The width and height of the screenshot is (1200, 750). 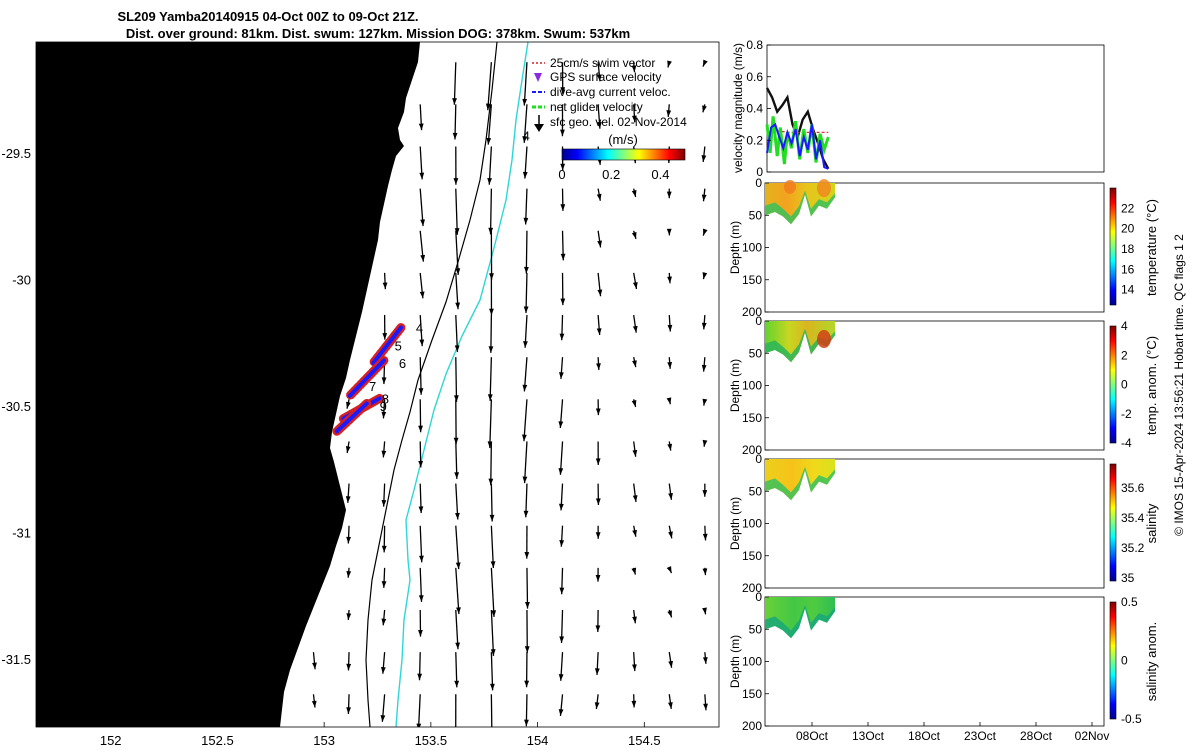 I want to click on map-ytick-label: -30.5, so click(x=16, y=406).